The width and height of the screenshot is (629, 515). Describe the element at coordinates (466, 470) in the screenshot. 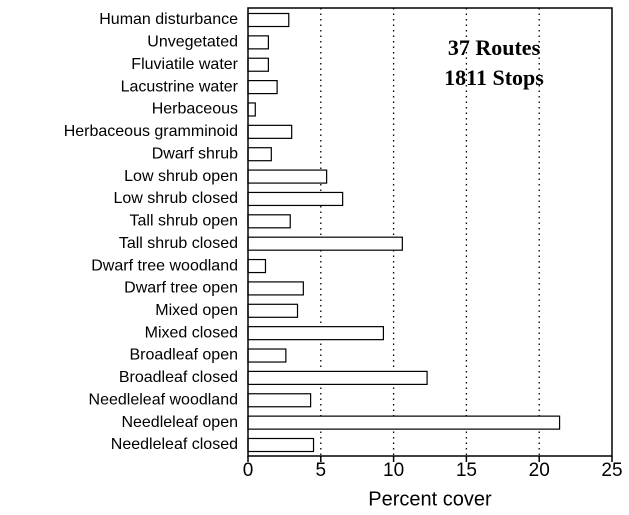

I see `x-tick-label: 15` at that location.